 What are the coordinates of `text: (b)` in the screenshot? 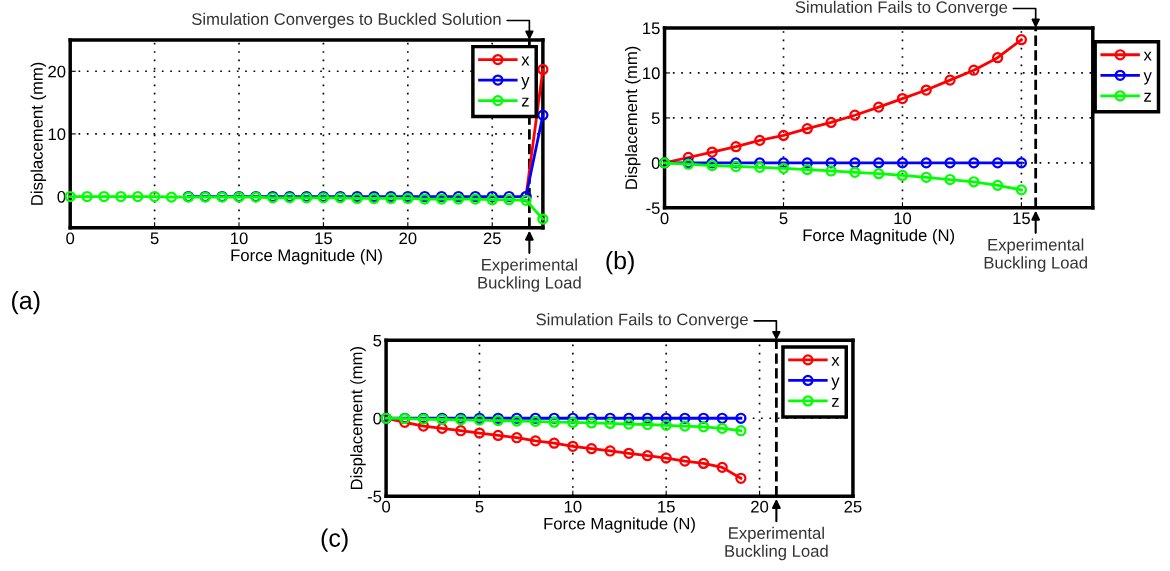 It's located at (620, 263).